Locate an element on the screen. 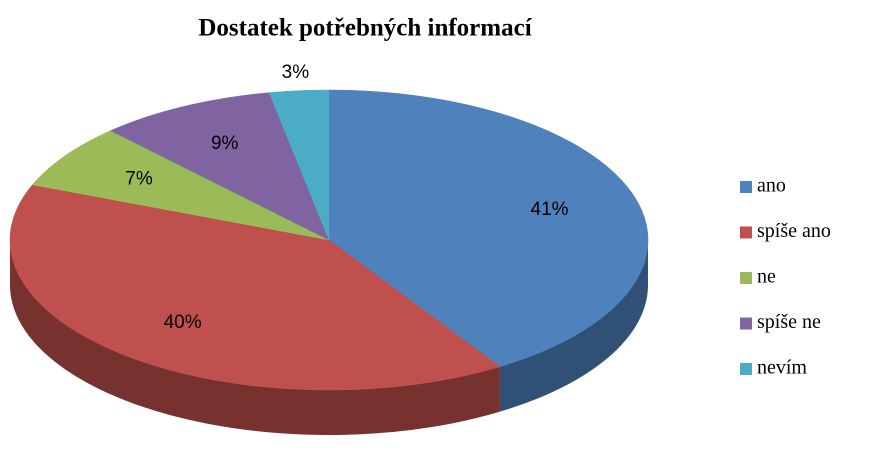  data-label: 40% is located at coordinates (183, 322).